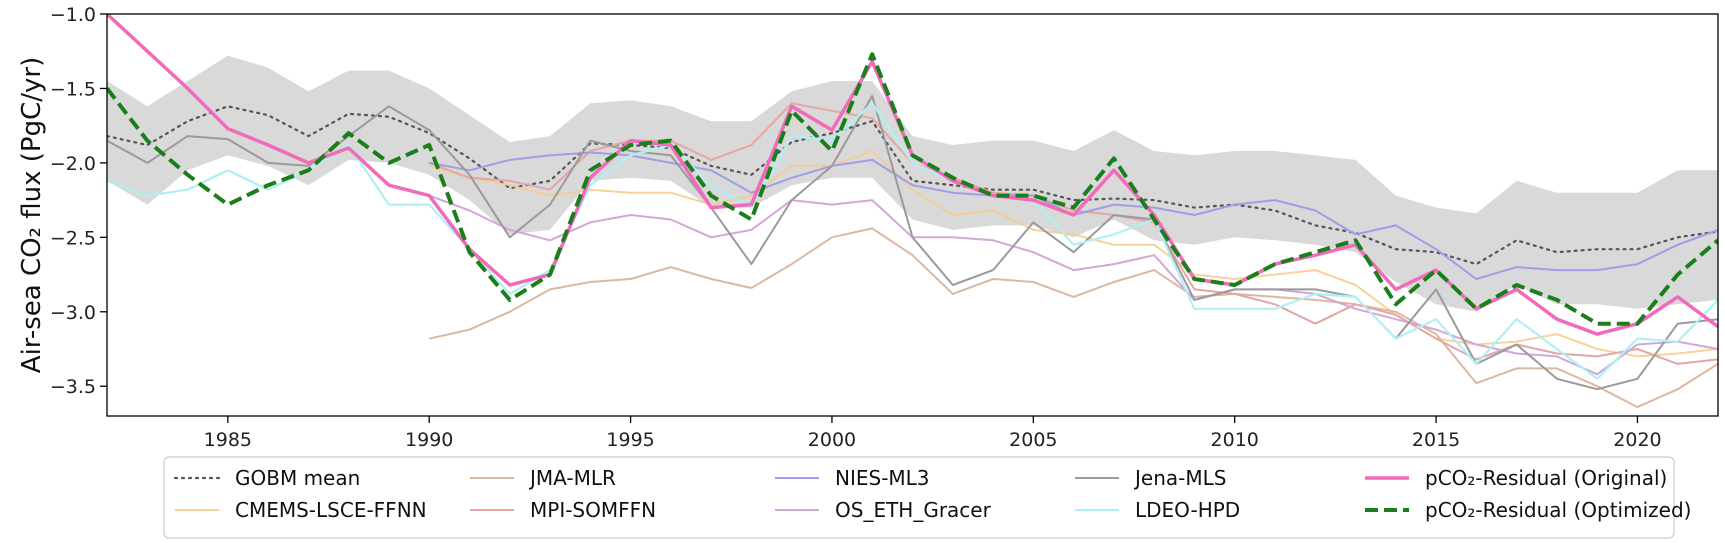 This screenshot has width=1725, height=543. Describe the element at coordinates (73, 313) in the screenshot. I see `y-tick-label: −3.0` at that location.